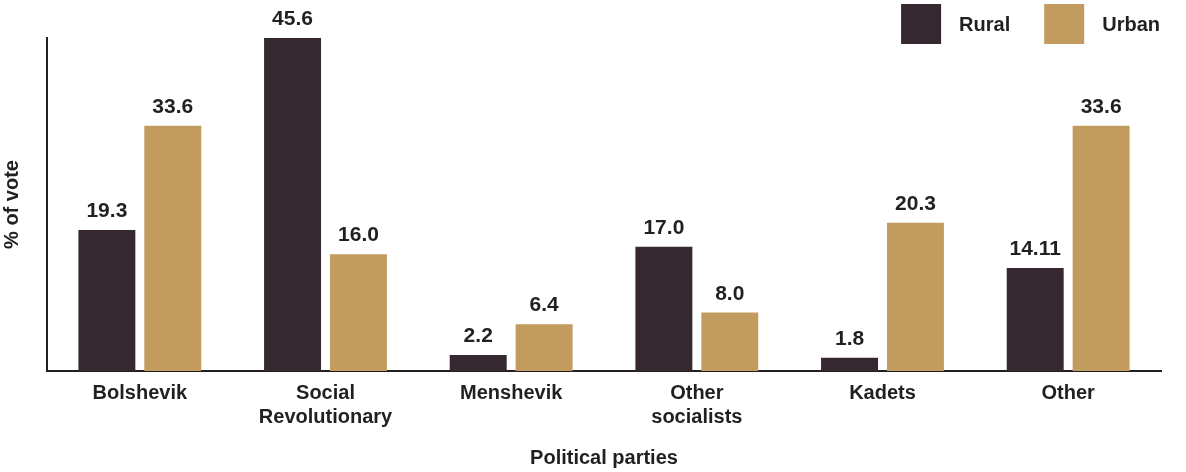  I want to click on data-label: 6.4, so click(544, 304).